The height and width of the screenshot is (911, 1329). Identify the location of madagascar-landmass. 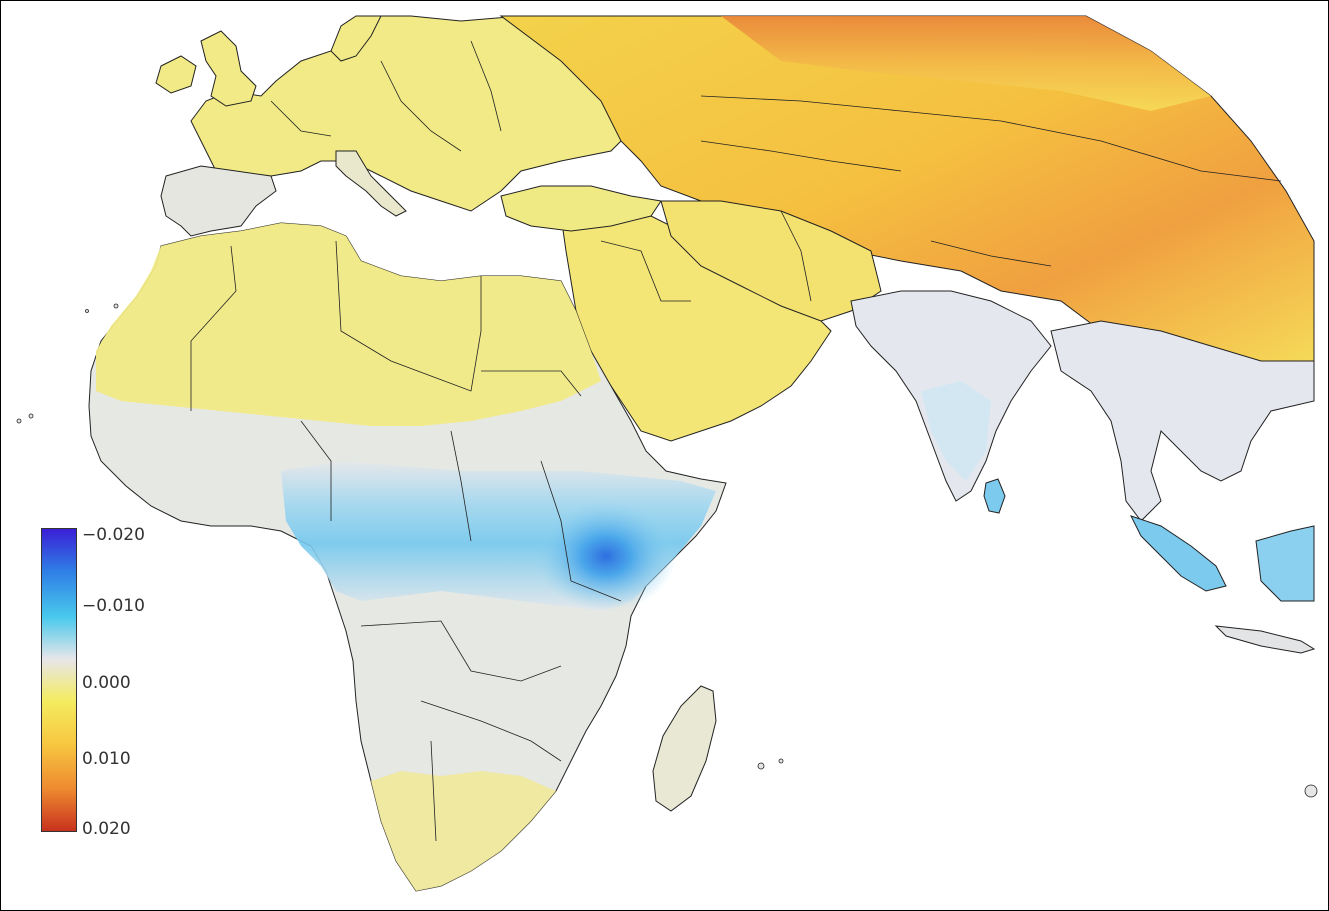
(684, 748).